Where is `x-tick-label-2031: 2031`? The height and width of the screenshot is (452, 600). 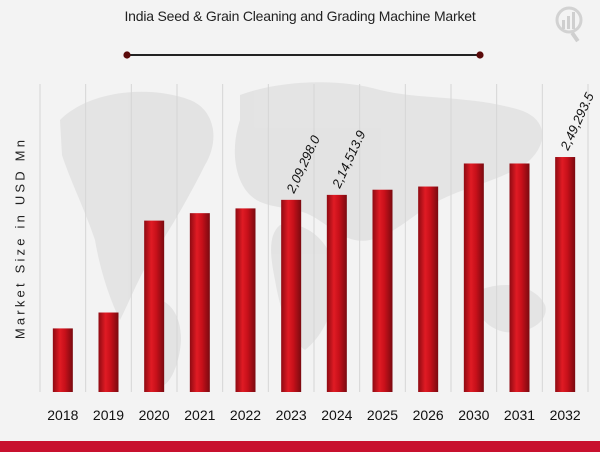
x-tick-label-2031: 2031 is located at coordinates (519, 415).